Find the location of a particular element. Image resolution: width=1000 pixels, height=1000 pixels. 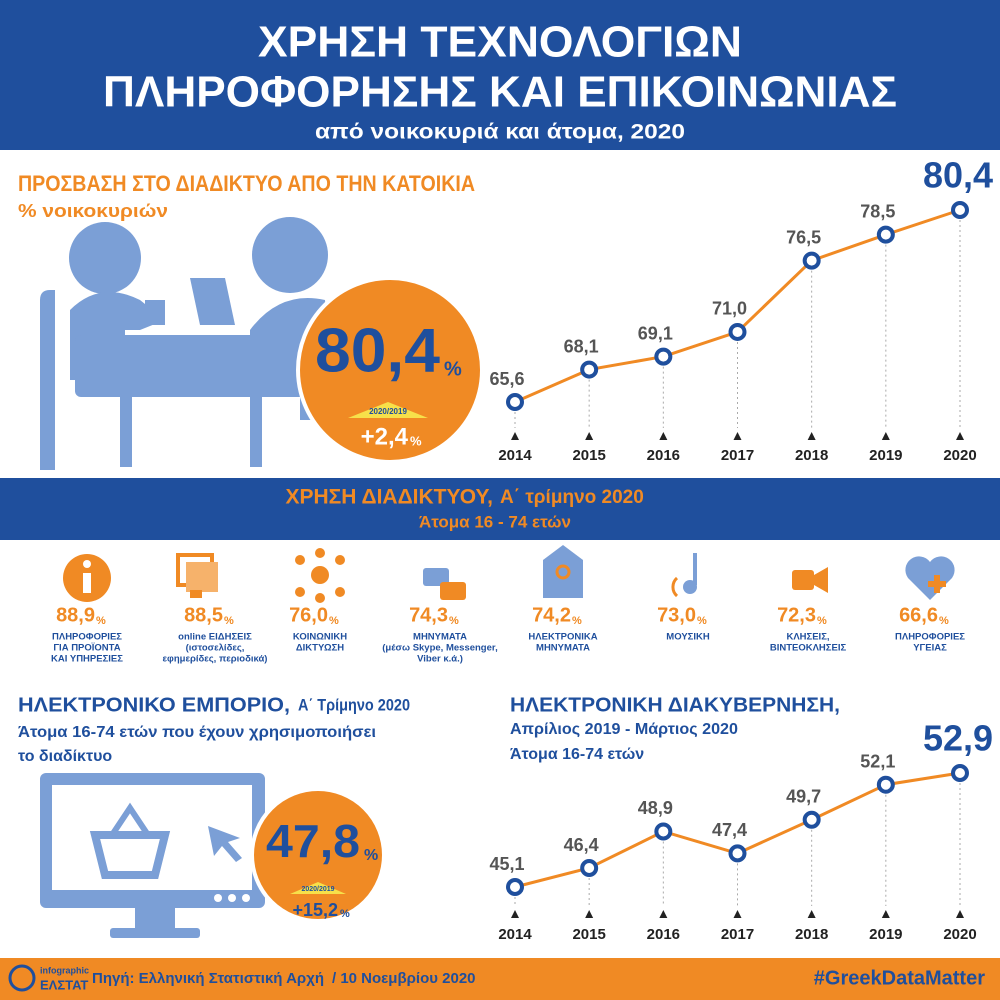

usage-value: 88,9 is located at coordinates (75, 615).